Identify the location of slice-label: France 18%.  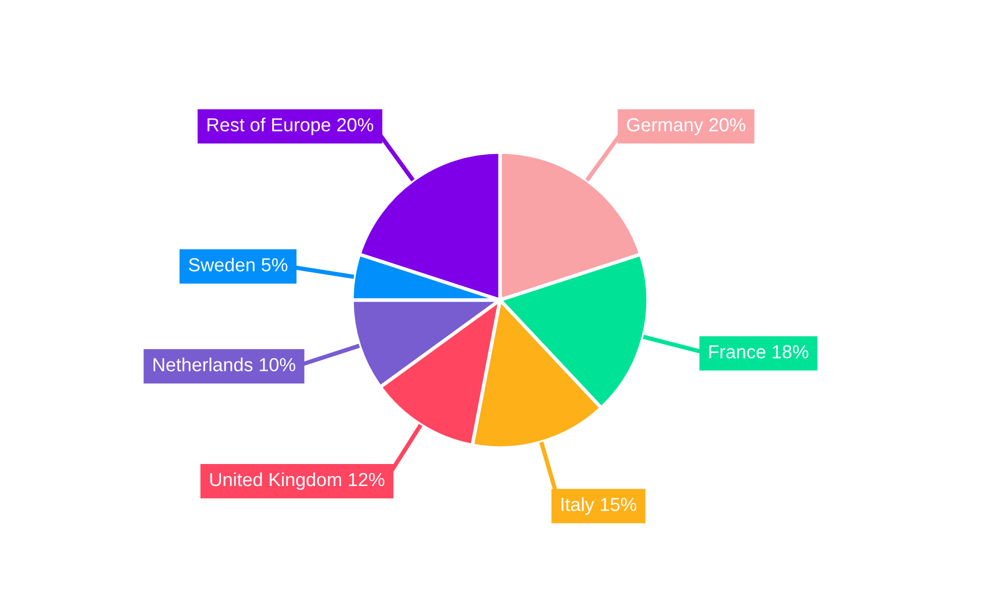
(758, 351).